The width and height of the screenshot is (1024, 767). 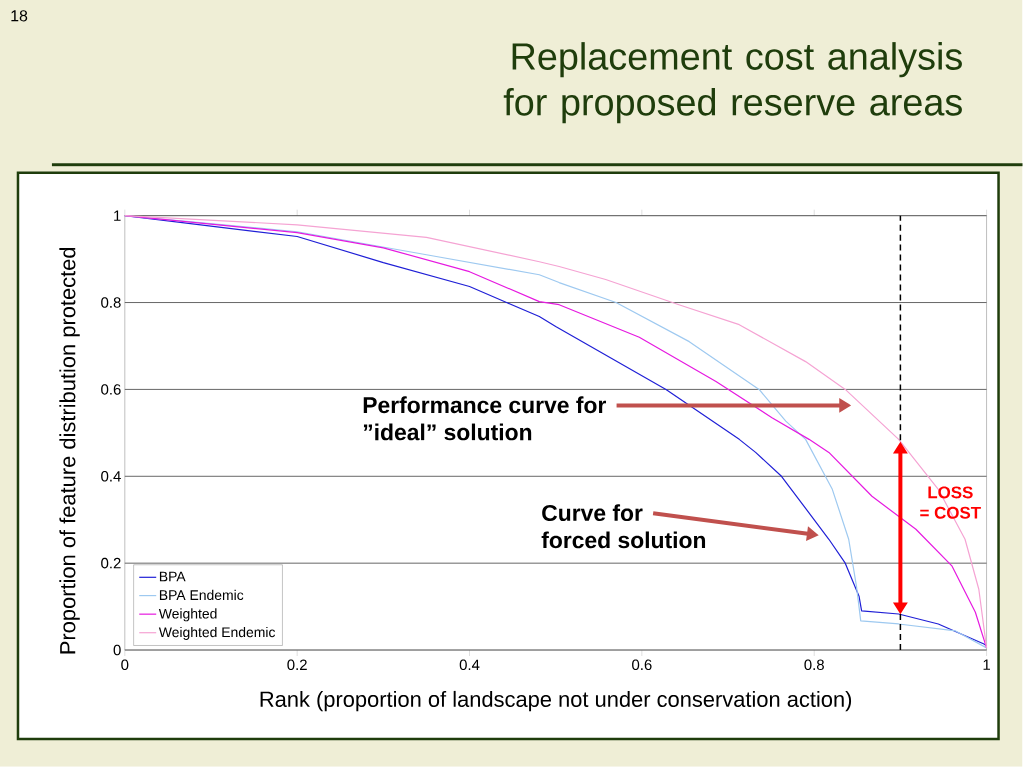 What do you see at coordinates (111, 389) in the screenshot?
I see `y-tick-label: 0.6` at bounding box center [111, 389].